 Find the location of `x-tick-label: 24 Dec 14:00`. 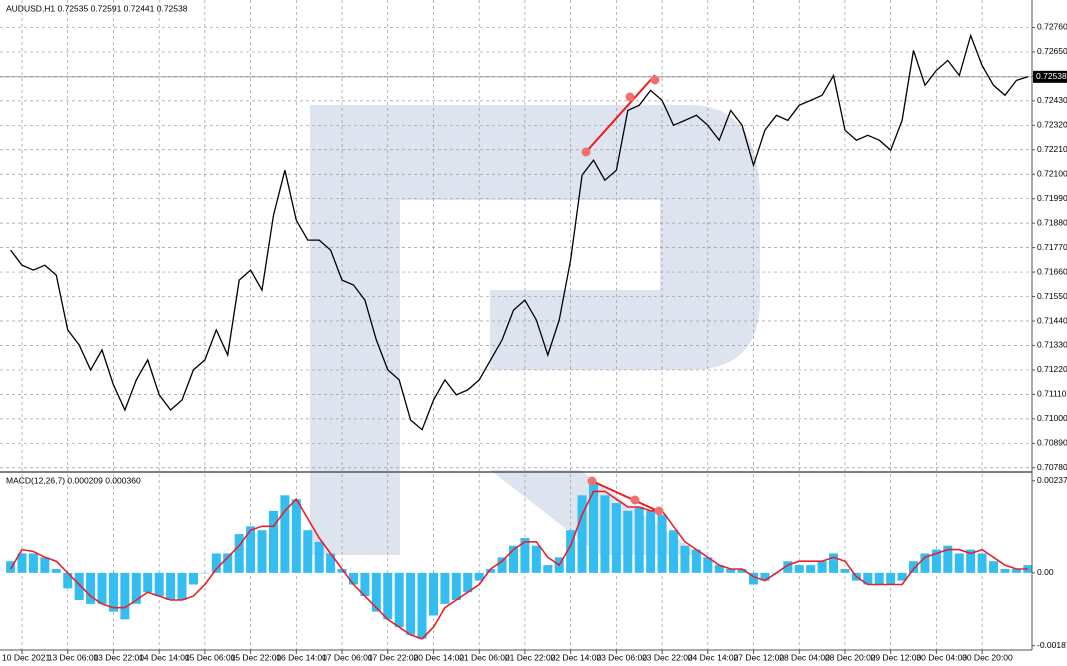

x-tick-label: 24 Dec 14:00 is located at coordinates (713, 657).